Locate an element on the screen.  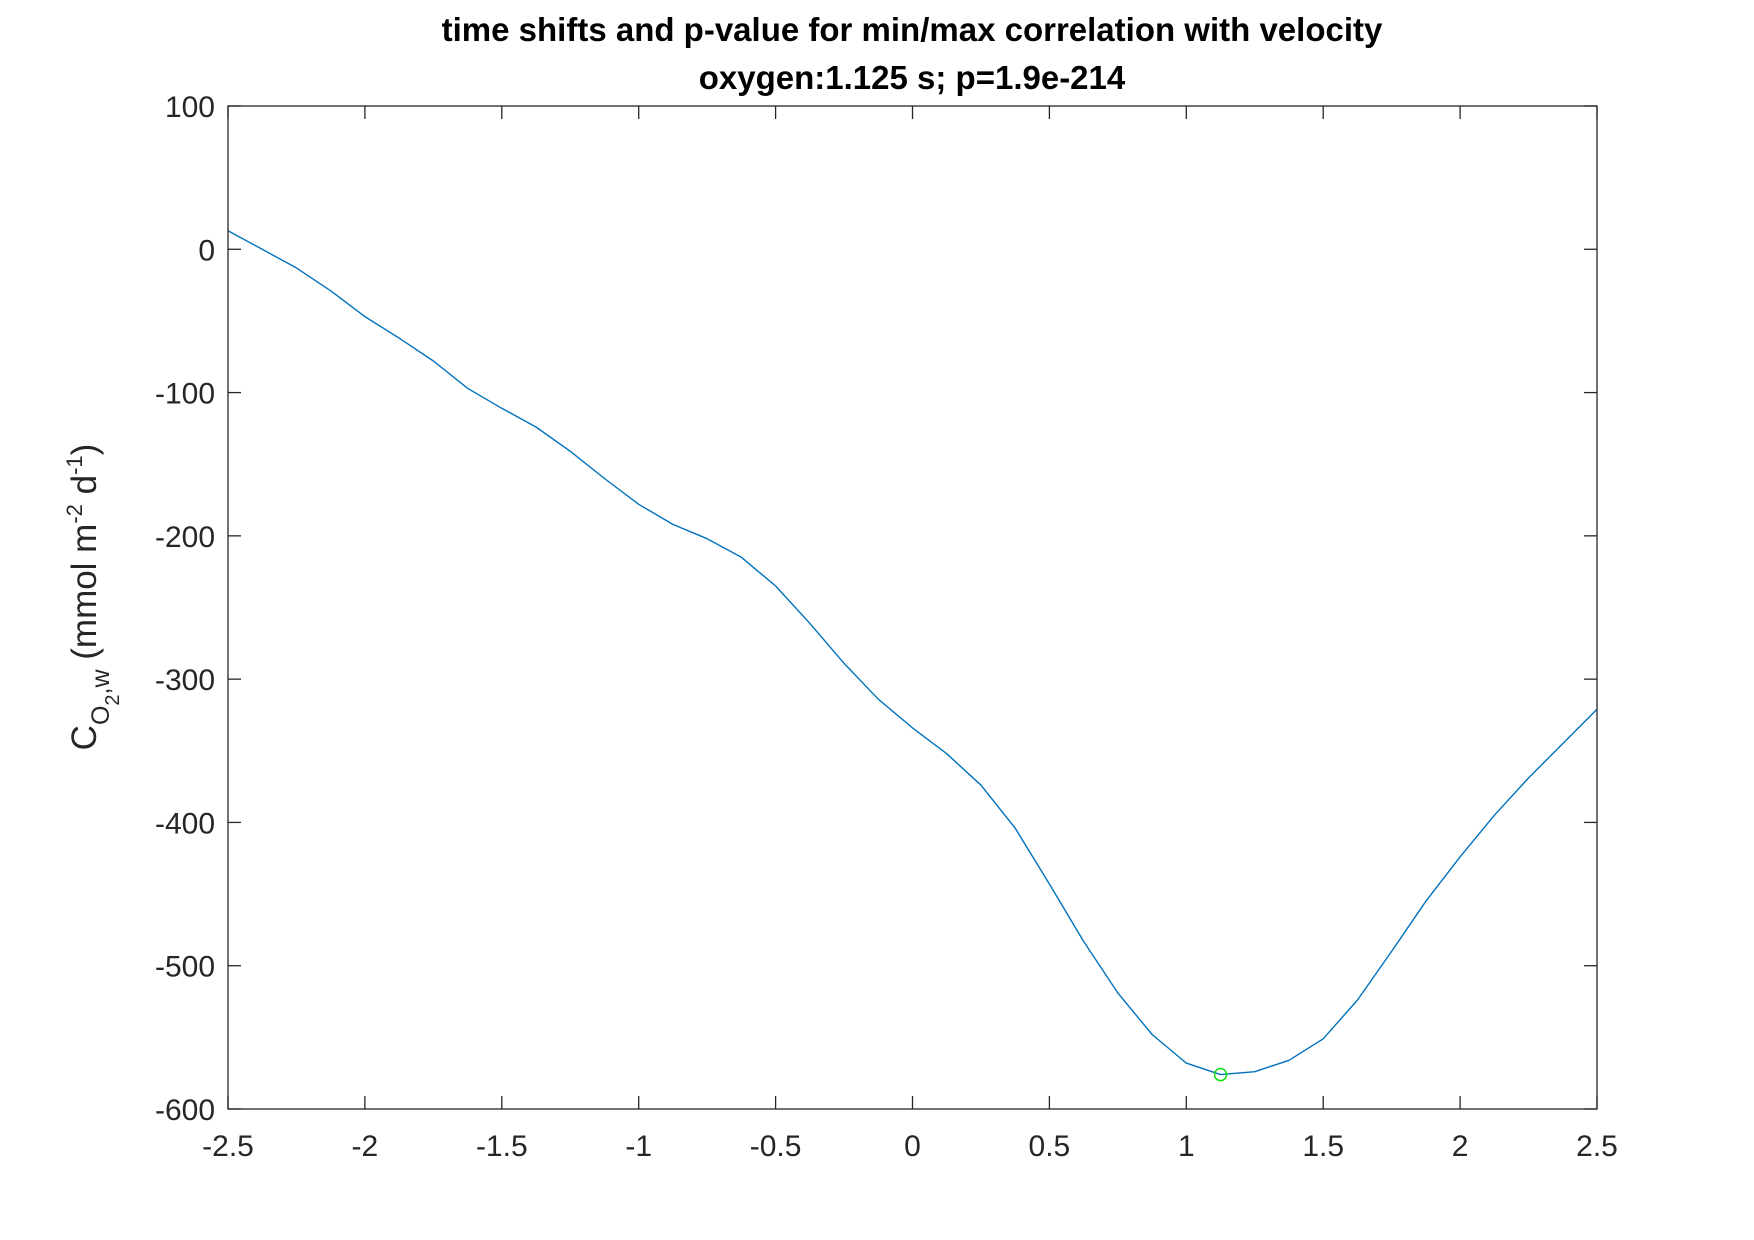
minimum-marker is located at coordinates (1220, 1074).